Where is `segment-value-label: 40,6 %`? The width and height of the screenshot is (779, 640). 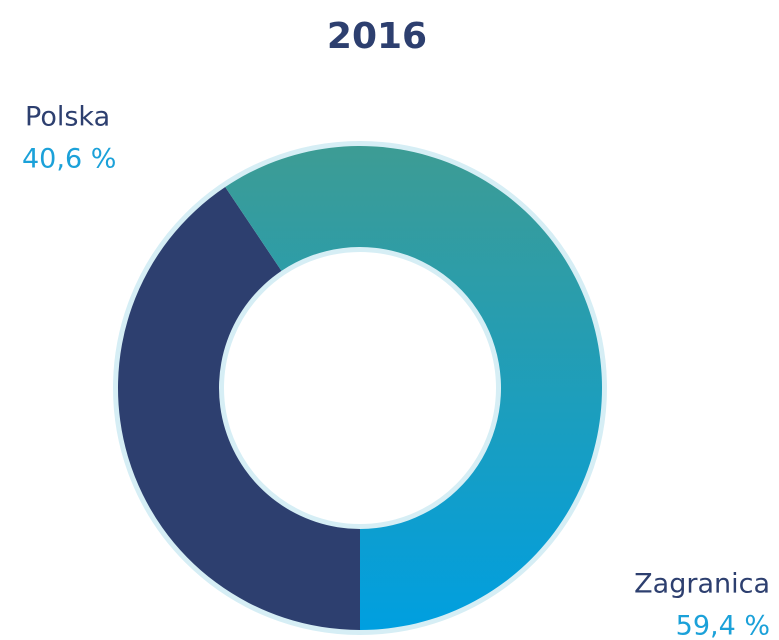
segment-value-label: 40,6 % is located at coordinates (69, 159).